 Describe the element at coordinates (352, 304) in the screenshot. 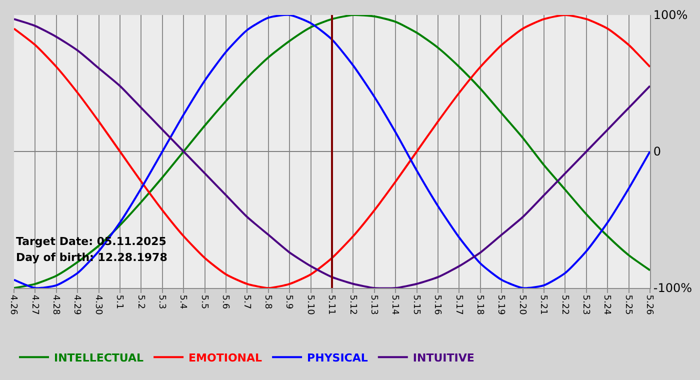

I see `x-tick-label: 5.12` at that location.